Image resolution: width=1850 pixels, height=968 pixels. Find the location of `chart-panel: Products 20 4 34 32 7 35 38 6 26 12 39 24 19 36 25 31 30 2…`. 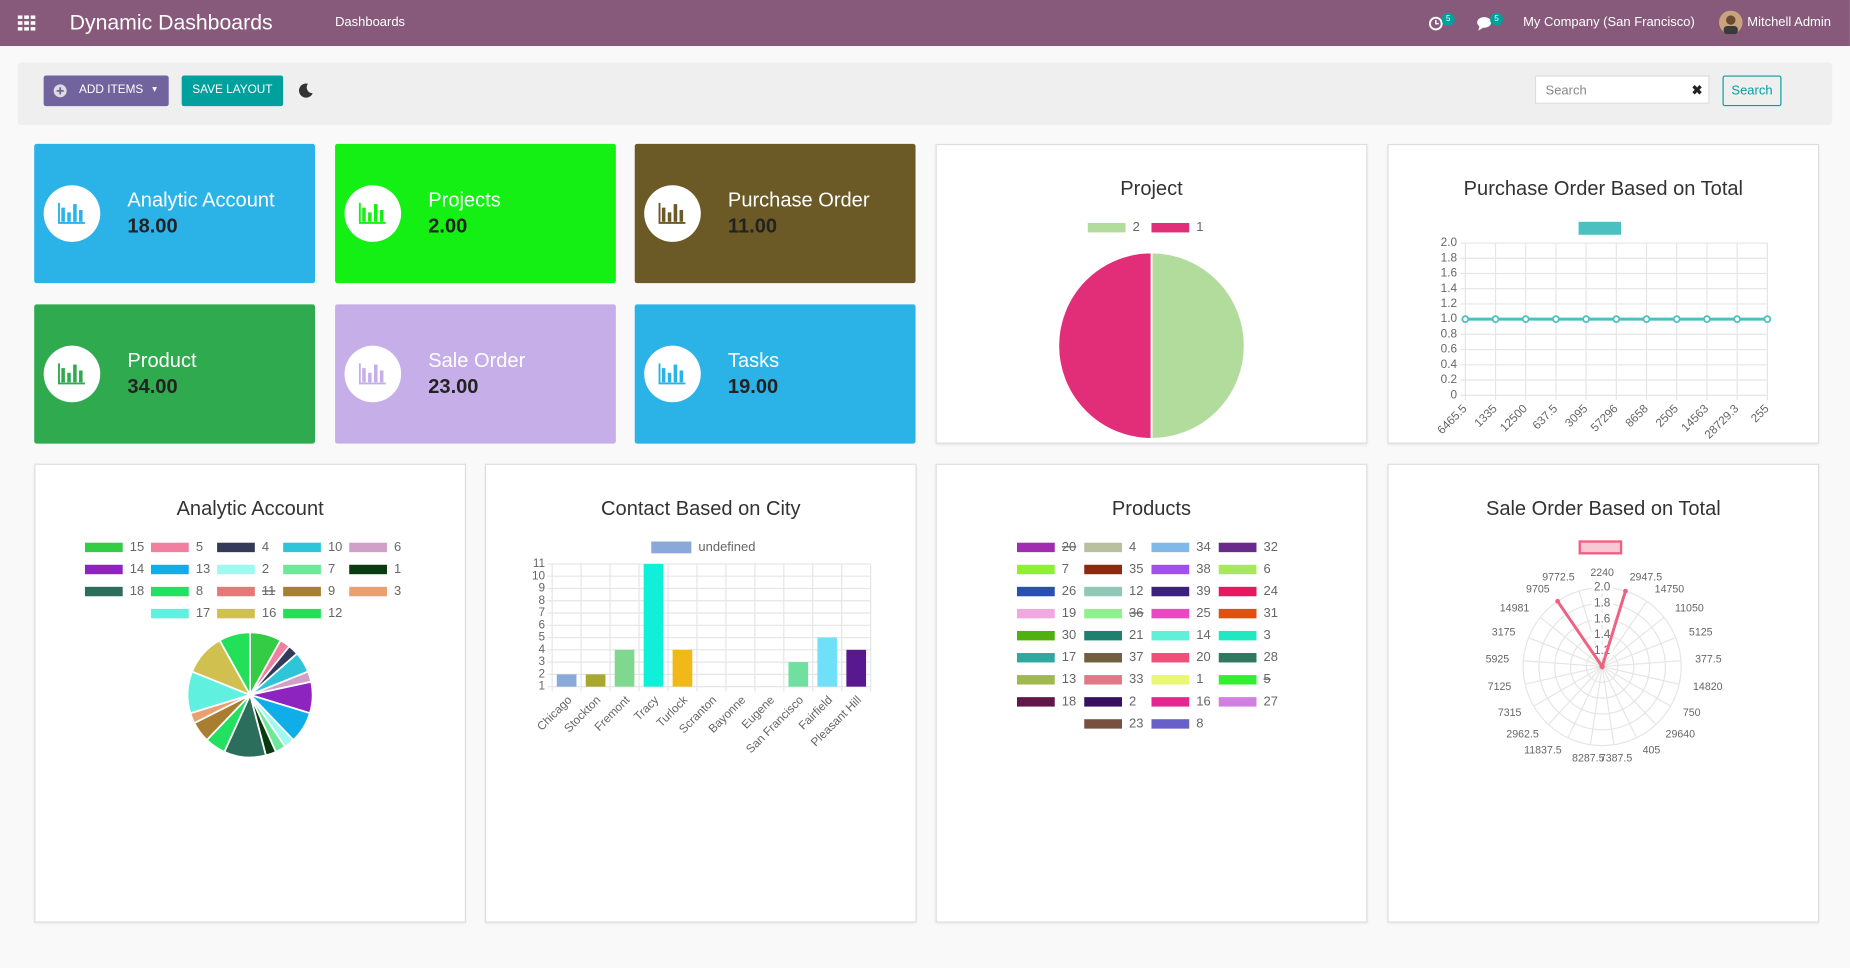

chart-panel: Products 20 4 34 32 7 35 38 6 26 12 39 24 19 36 25 31 30 2… is located at coordinates (1151, 693).